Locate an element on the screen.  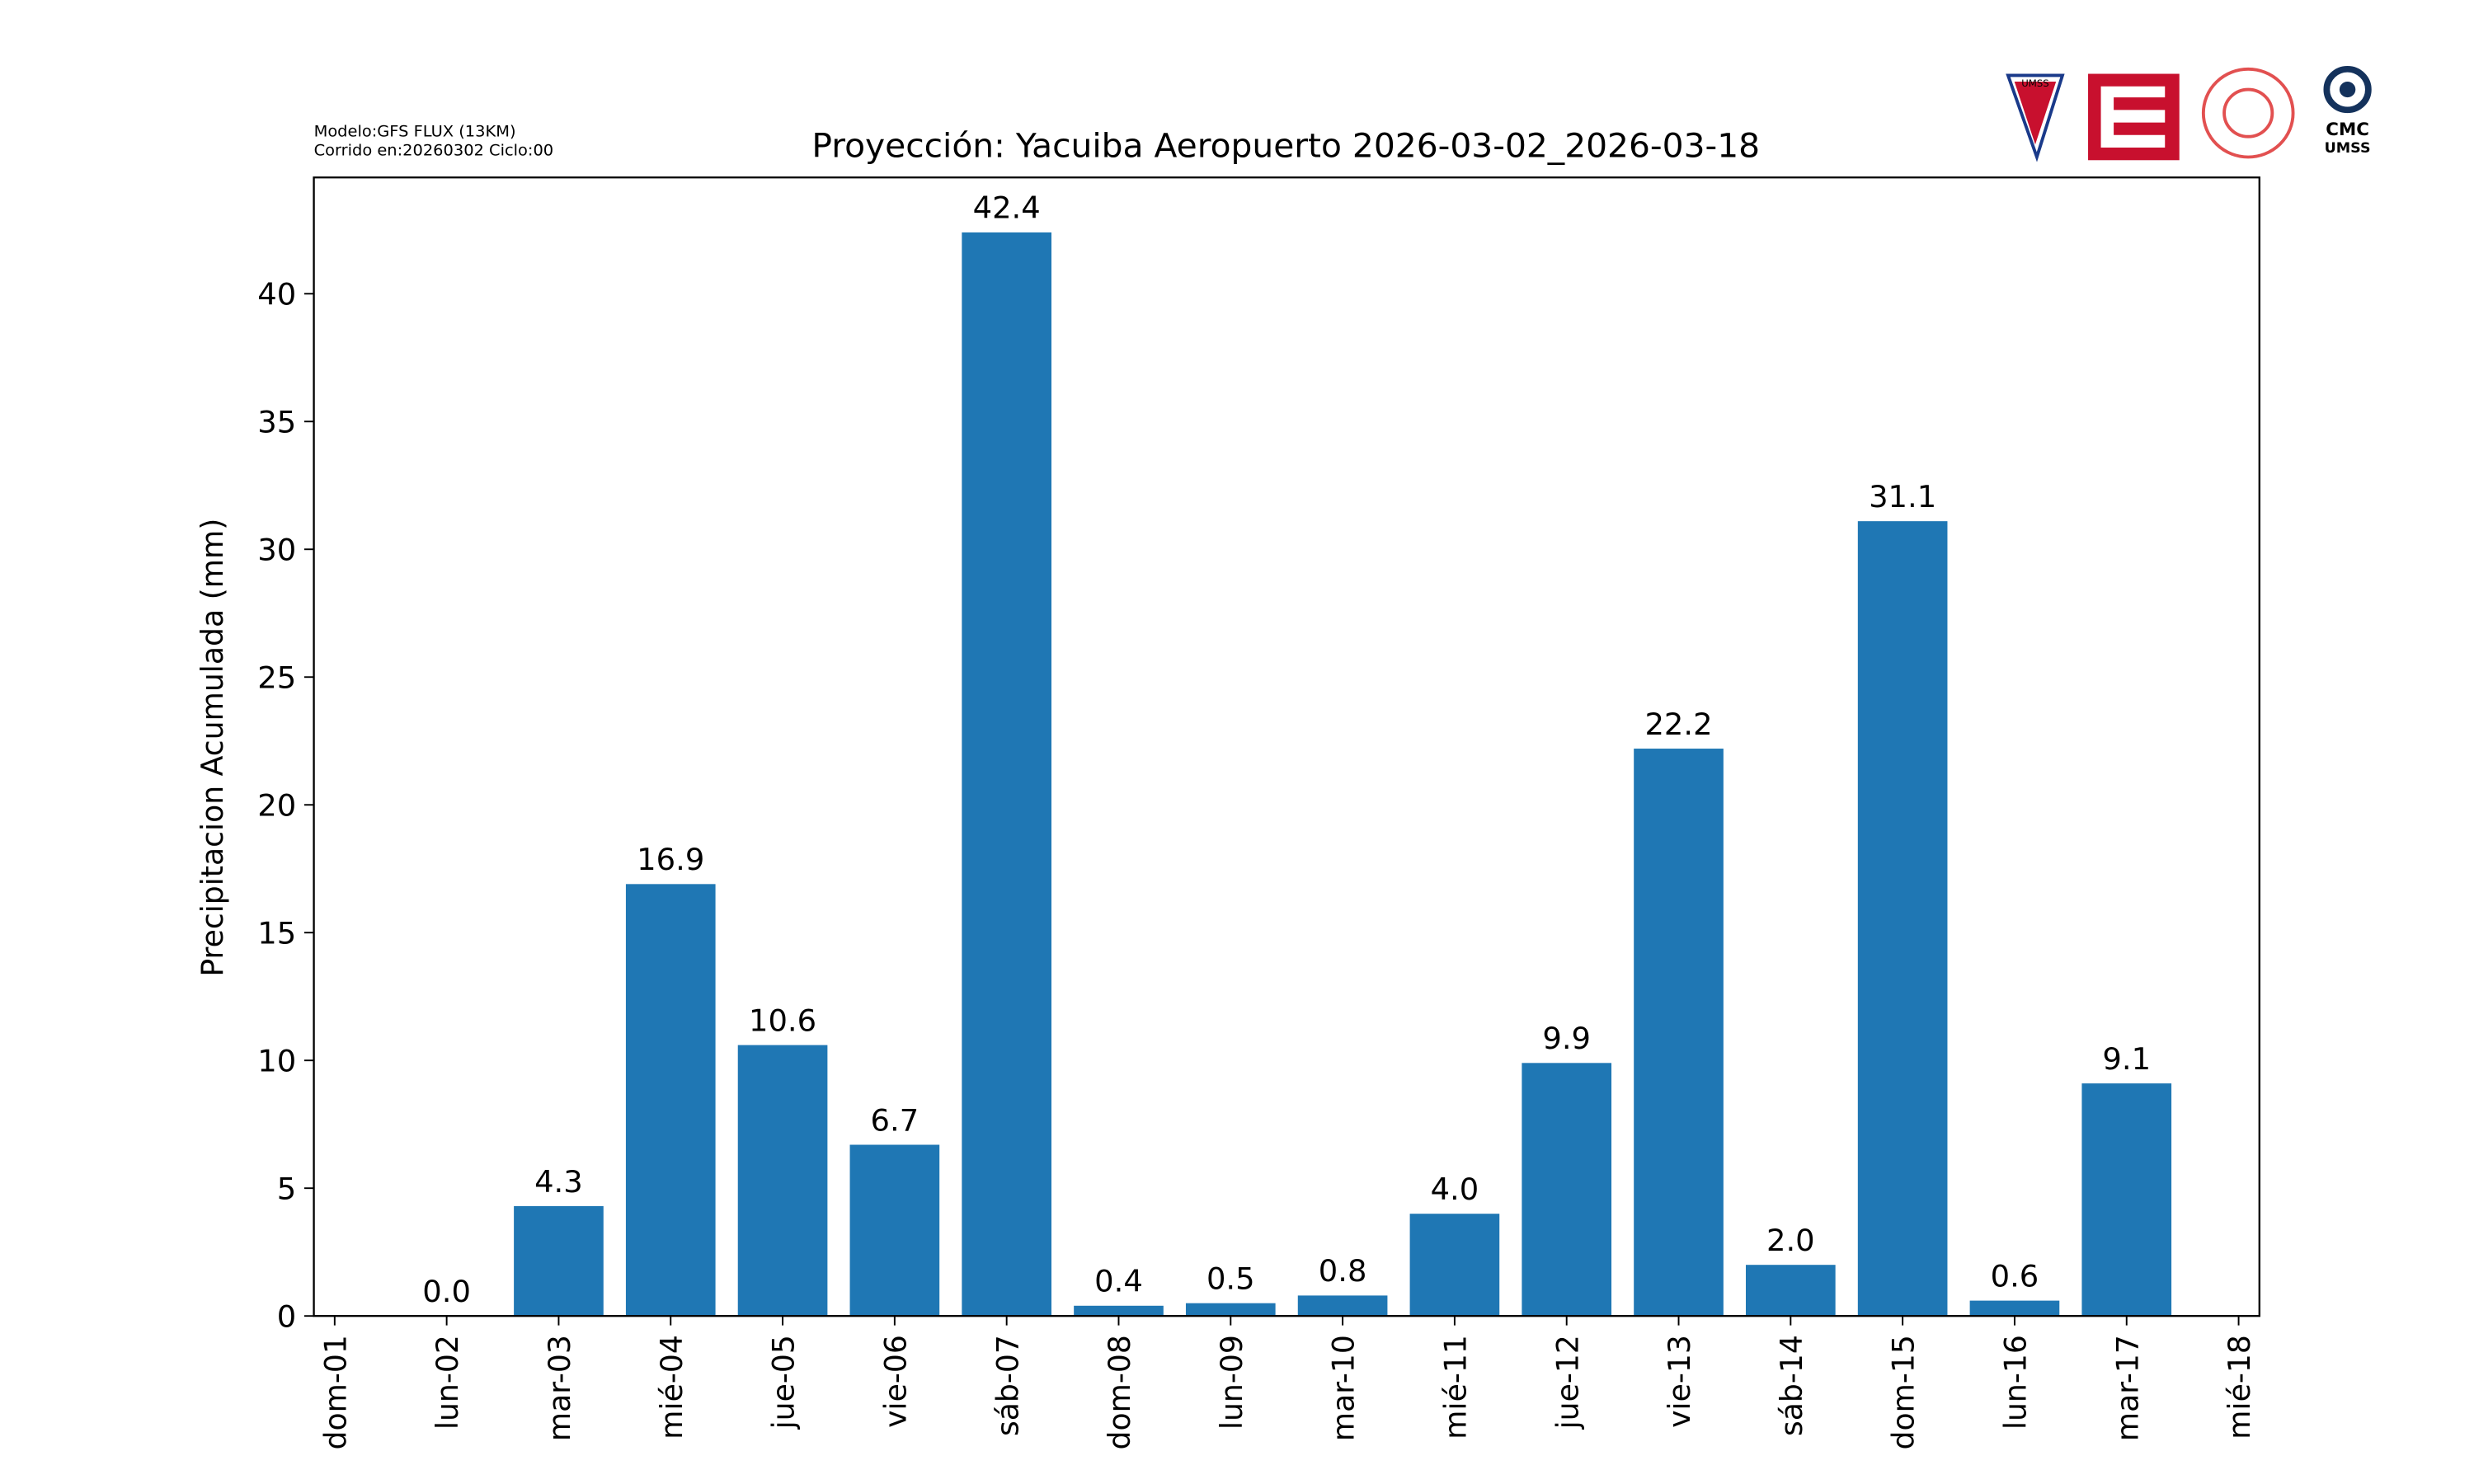
cmc-logo is located at coordinates (2347, 90).